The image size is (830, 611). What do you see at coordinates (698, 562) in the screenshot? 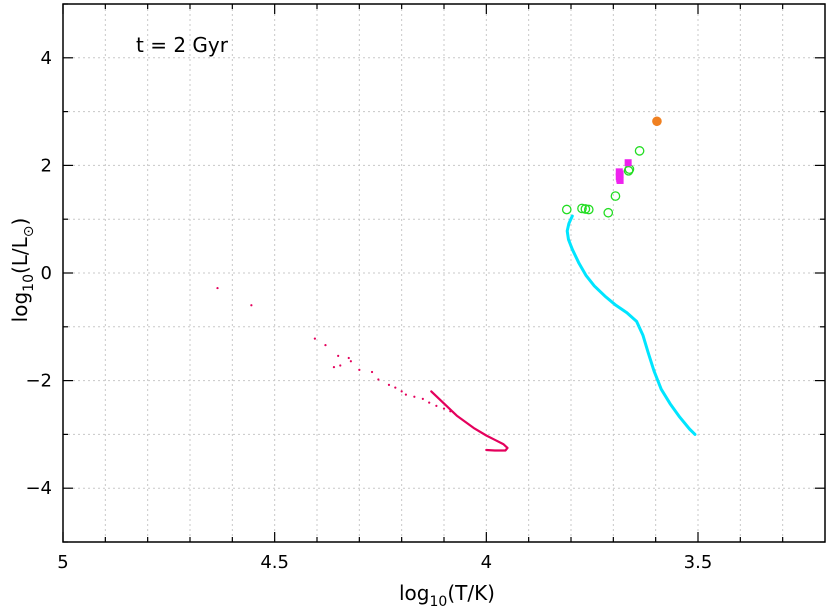
I see `x-tick-label: 3.5` at bounding box center [698, 562].